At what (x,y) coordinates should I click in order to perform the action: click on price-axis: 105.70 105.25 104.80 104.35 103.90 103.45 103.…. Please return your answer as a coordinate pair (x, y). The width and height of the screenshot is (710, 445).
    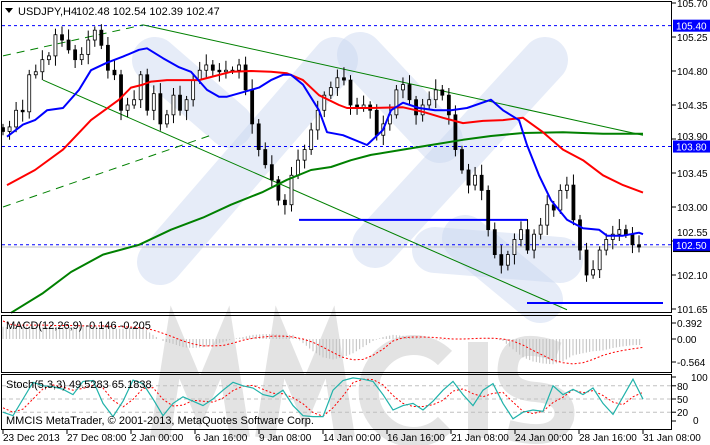
    Looking at the image, I should click on (691, 213).